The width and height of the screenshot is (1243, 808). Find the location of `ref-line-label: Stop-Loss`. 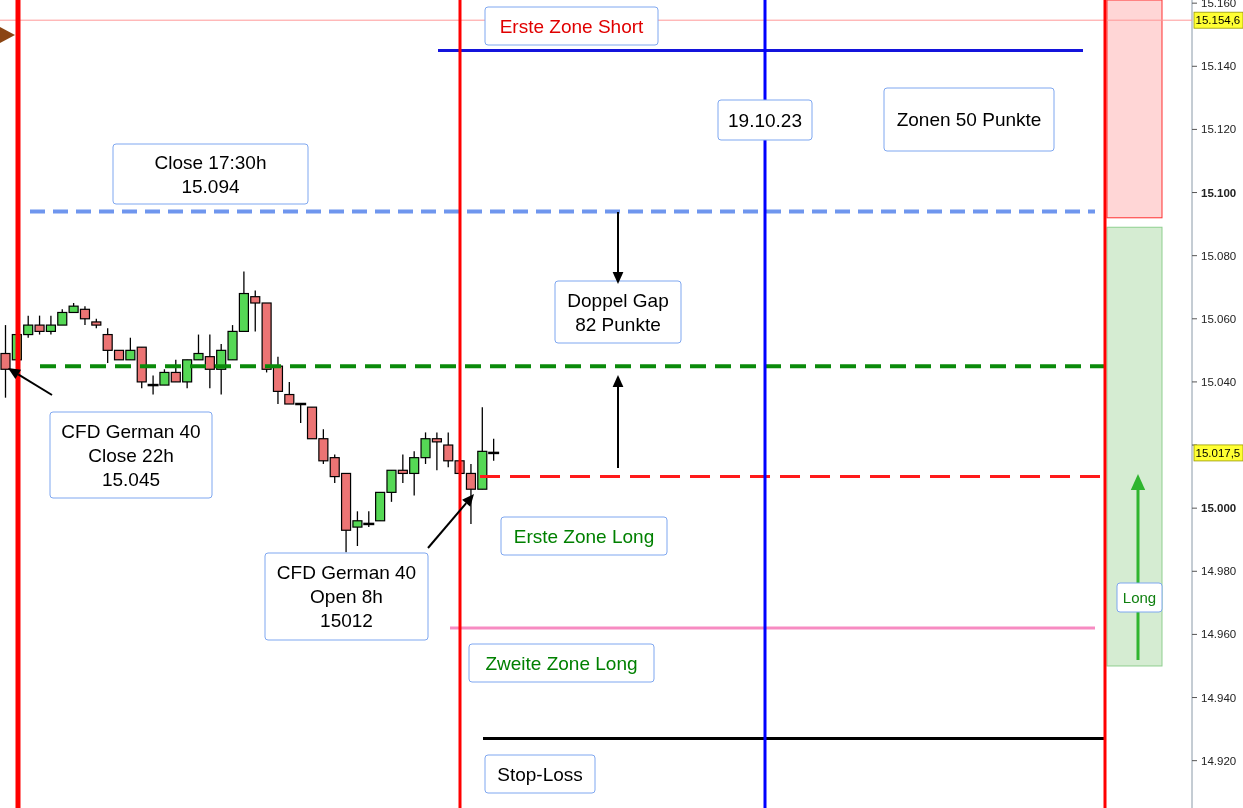

ref-line-label: Stop-Loss is located at coordinates (540, 774).